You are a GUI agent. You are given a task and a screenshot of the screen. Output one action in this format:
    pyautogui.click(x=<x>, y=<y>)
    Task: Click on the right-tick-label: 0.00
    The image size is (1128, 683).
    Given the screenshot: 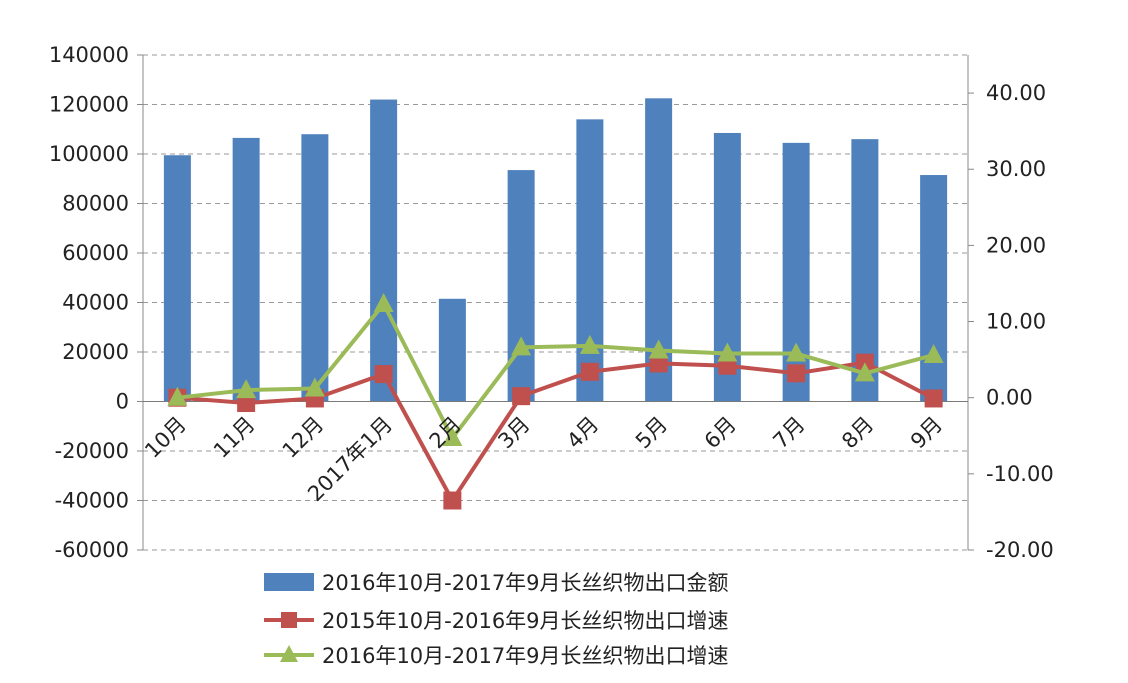 What is the action you would take?
    pyautogui.click(x=1009, y=398)
    